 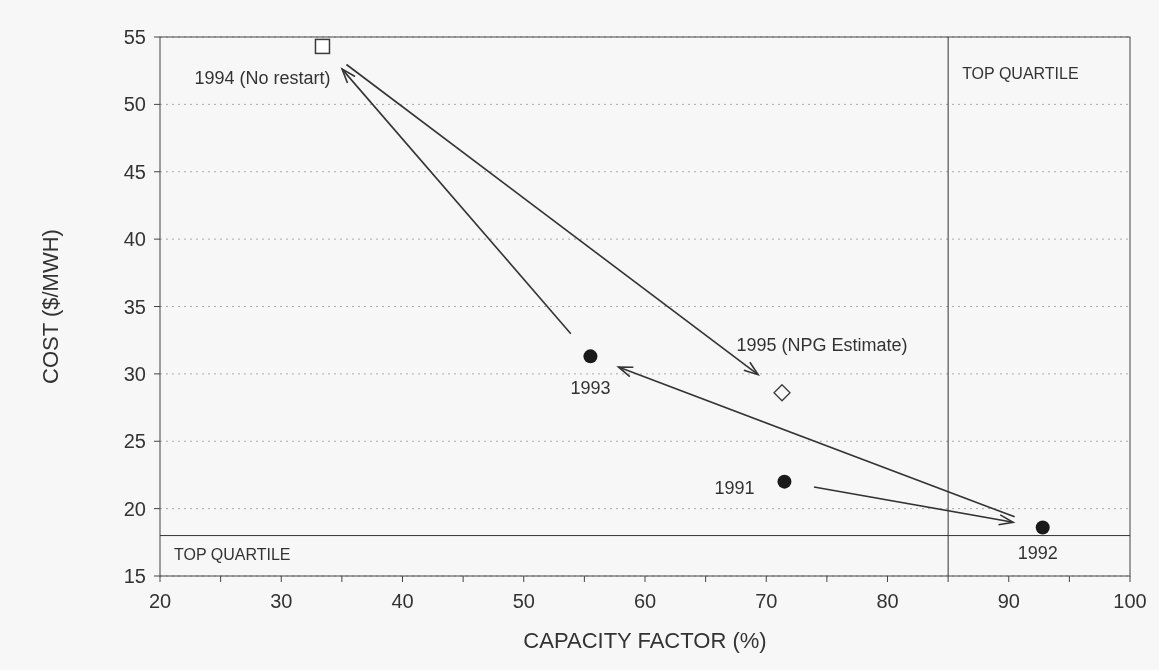 What do you see at coordinates (160, 601) in the screenshot?
I see `x-tick-label: 20` at bounding box center [160, 601].